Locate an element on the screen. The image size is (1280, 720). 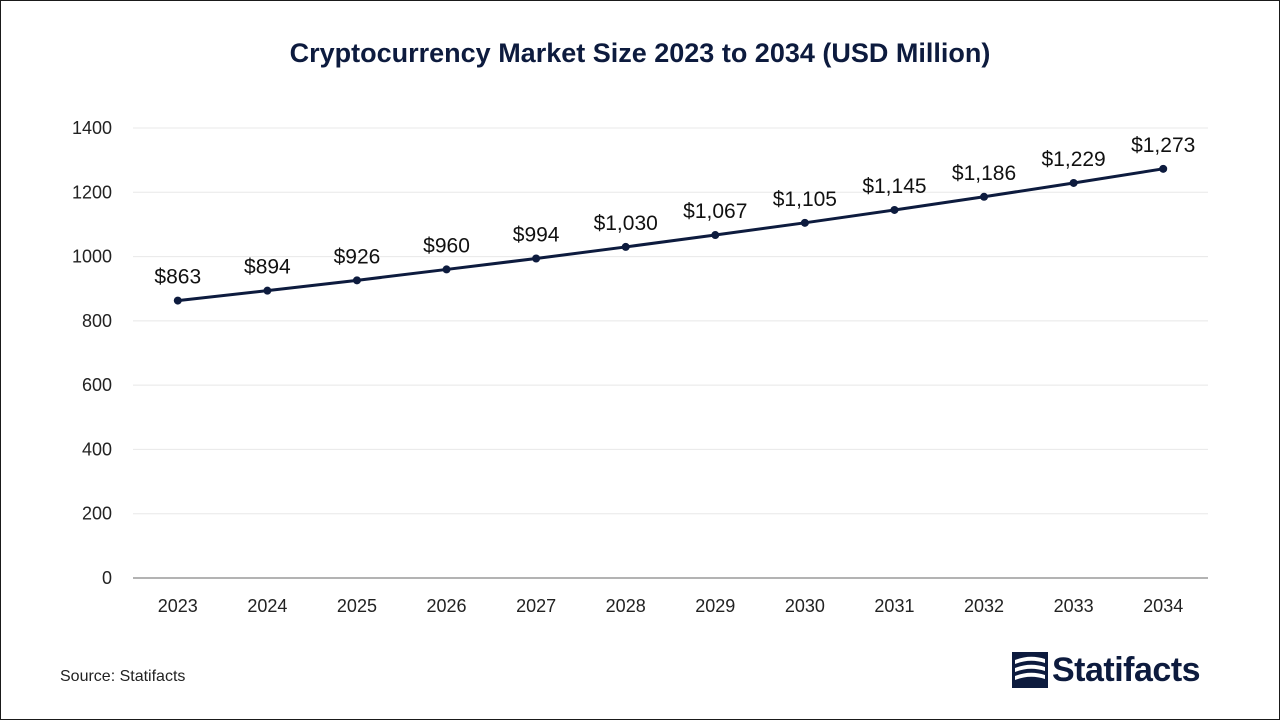
y-tick-label: 200 is located at coordinates (97, 514).